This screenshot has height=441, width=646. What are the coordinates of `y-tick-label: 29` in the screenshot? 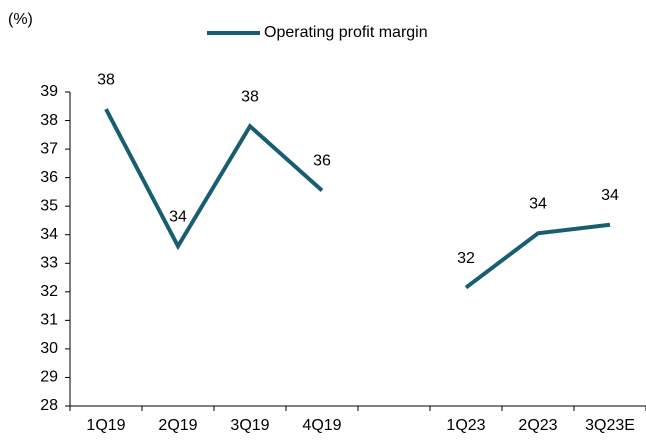 It's located at (49, 377).